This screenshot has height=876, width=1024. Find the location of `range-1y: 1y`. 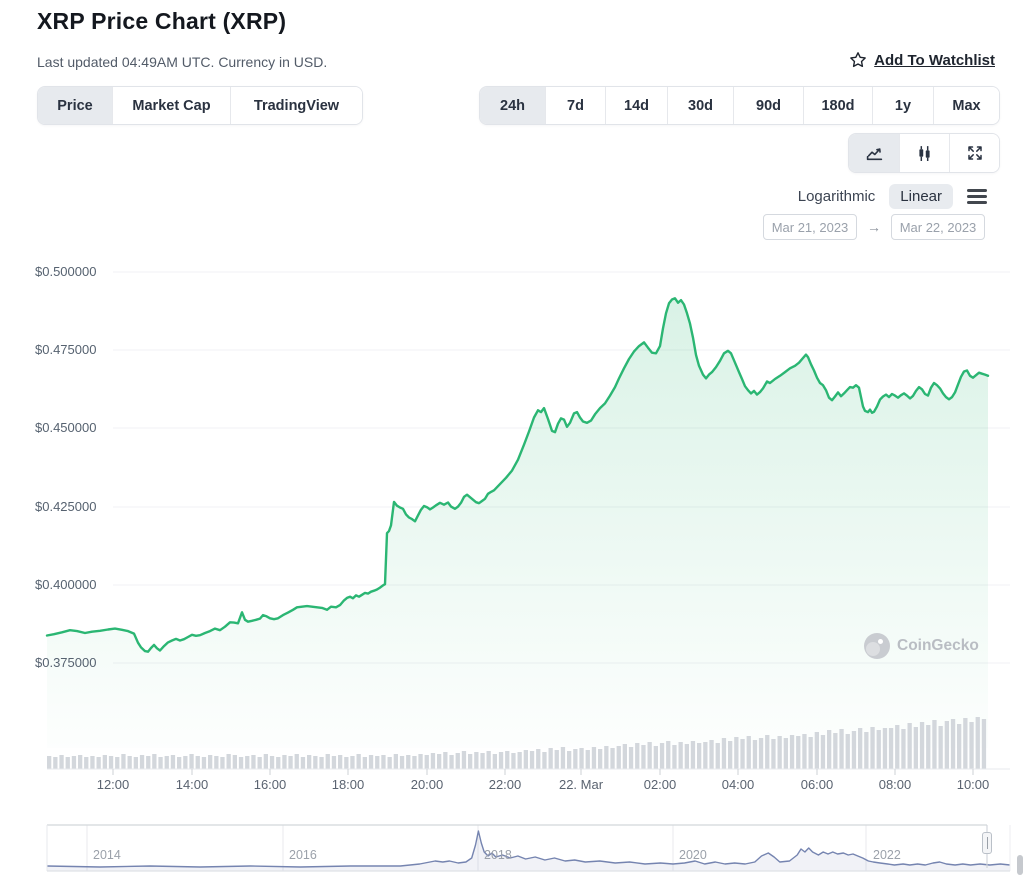

range-1y: 1y is located at coordinates (902, 105).